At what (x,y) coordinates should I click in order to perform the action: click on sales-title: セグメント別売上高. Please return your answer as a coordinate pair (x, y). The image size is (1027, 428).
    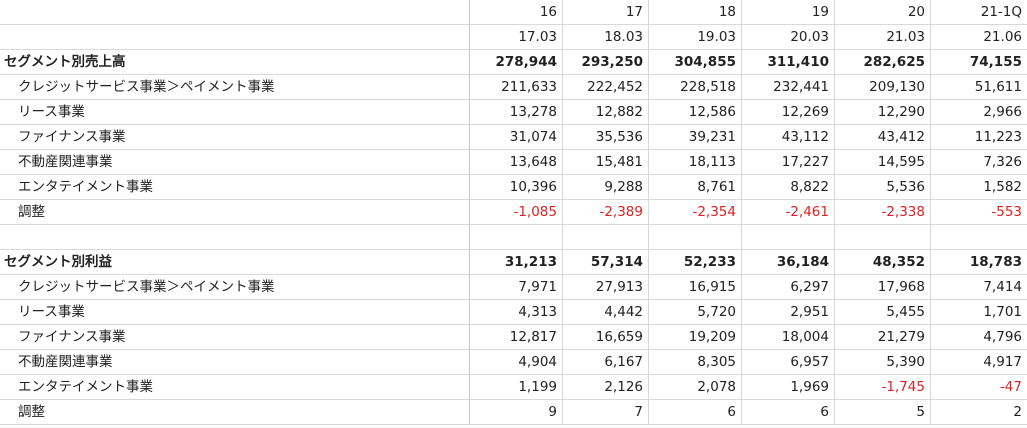
    Looking at the image, I should click on (235, 62).